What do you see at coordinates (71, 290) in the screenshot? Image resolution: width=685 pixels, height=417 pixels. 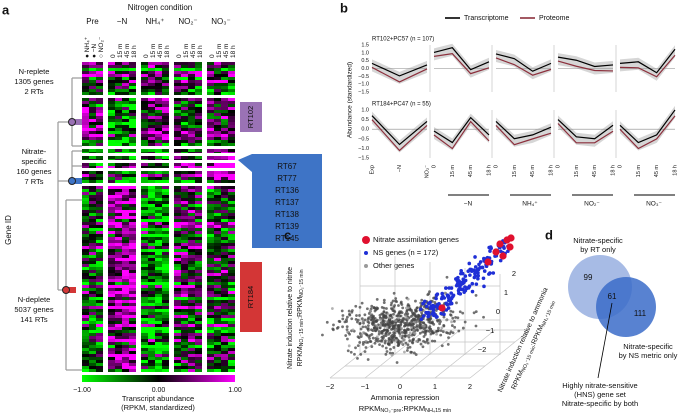 I see `cluster-bar` at bounding box center [71, 290].